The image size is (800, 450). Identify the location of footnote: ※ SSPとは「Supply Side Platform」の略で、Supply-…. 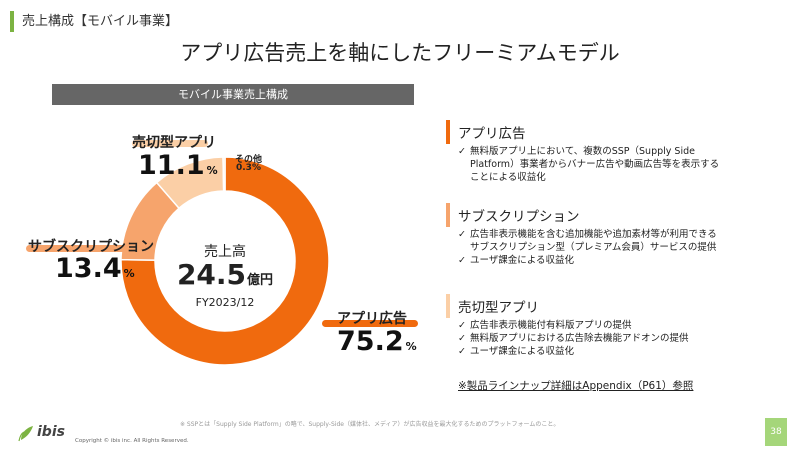
(370, 424).